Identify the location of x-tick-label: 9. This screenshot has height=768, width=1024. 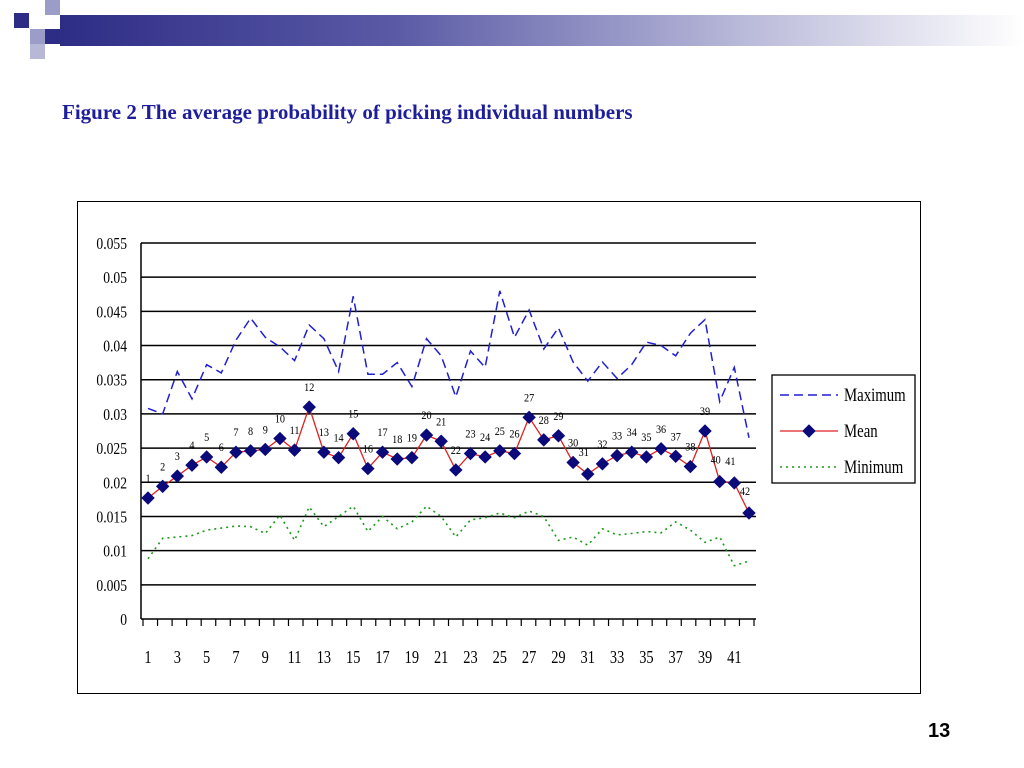
(265, 656).